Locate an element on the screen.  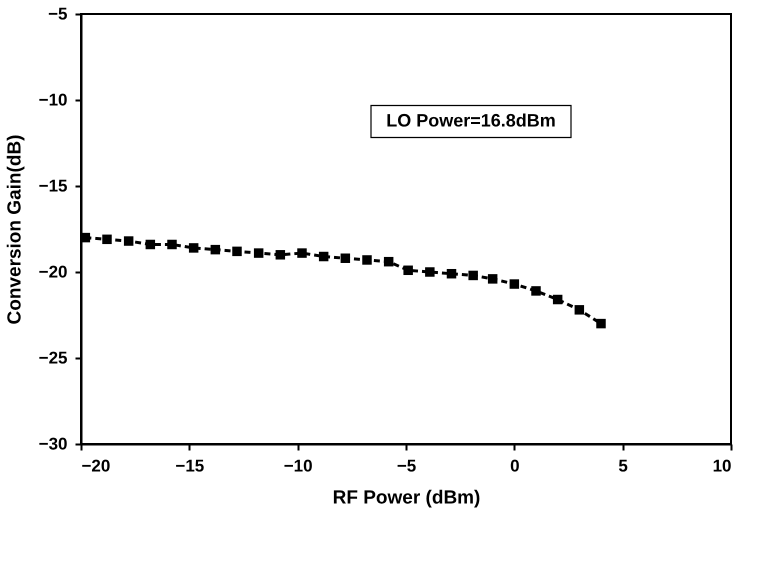
x-tick-label: −10 is located at coordinates (298, 466).